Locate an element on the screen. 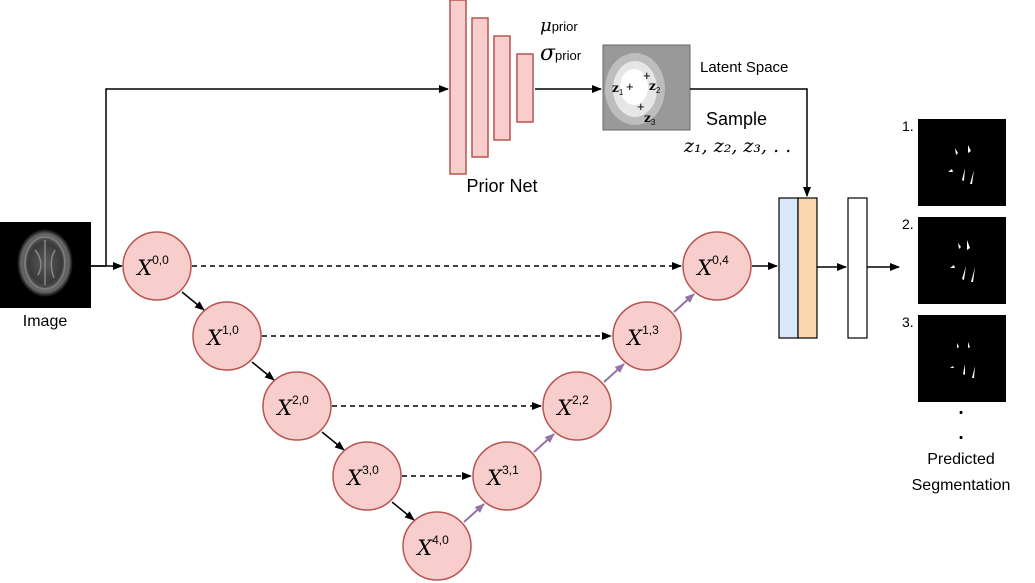  node-label: X0,4 is located at coordinates (712, 266).